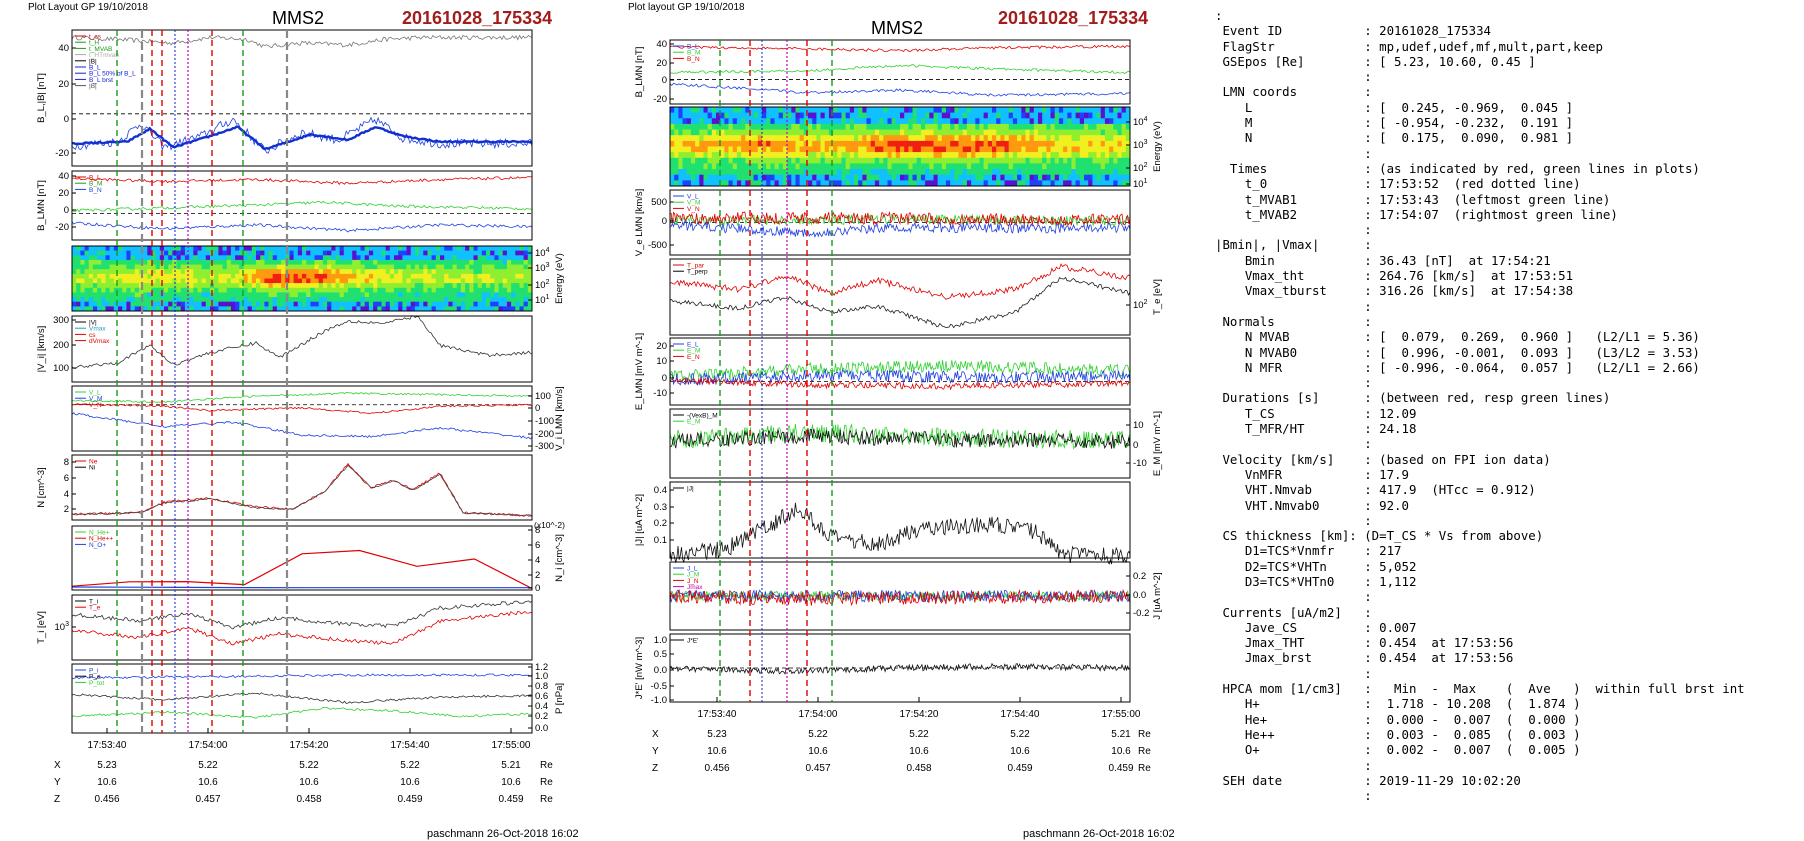 The image size is (1804, 841). Describe the element at coordinates (1121, 751) in the screenshot. I see `ephemeris-value: 10.6` at that location.